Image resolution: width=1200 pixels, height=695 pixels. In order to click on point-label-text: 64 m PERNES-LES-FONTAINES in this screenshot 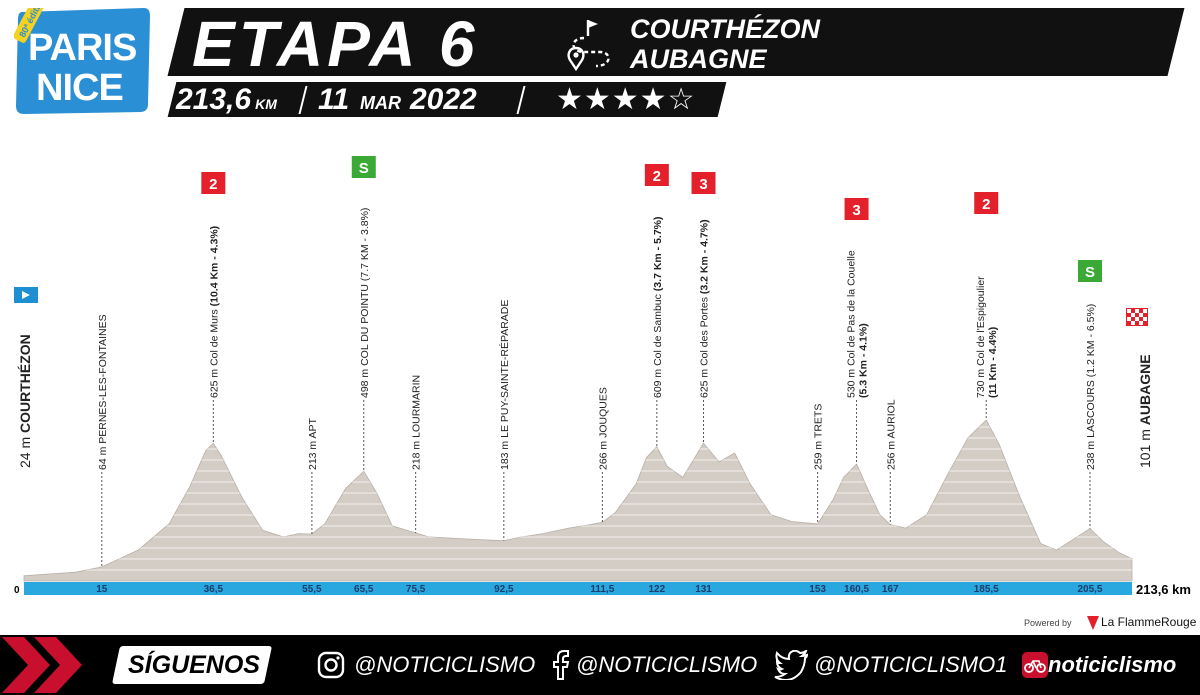, I will do `click(103, 392)`.